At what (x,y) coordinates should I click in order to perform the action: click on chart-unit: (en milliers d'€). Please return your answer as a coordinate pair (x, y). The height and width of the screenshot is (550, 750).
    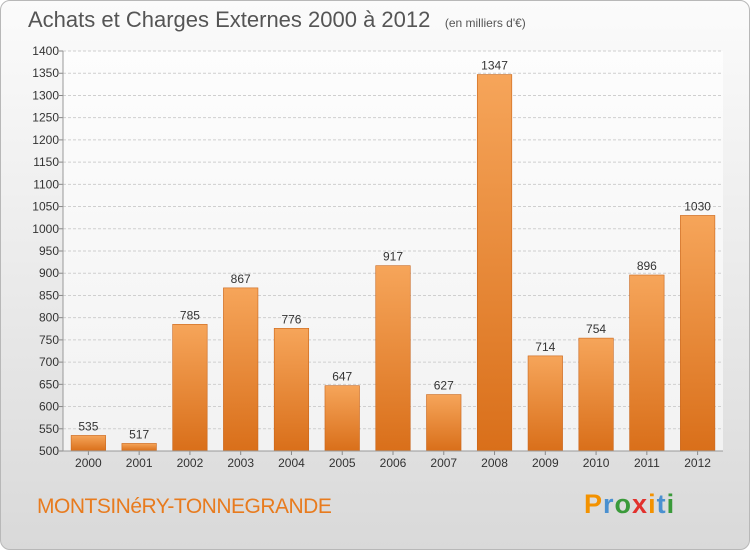
    Looking at the image, I should click on (485, 23).